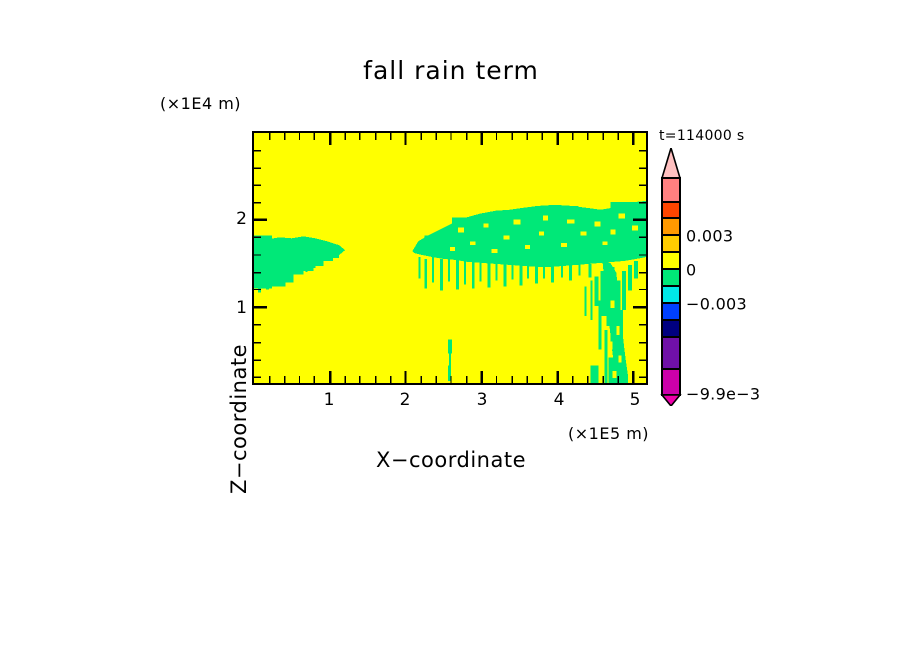 This screenshot has width=904, height=654. Describe the element at coordinates (710, 236) in the screenshot. I see `colorbar-label: 0.003` at that location.